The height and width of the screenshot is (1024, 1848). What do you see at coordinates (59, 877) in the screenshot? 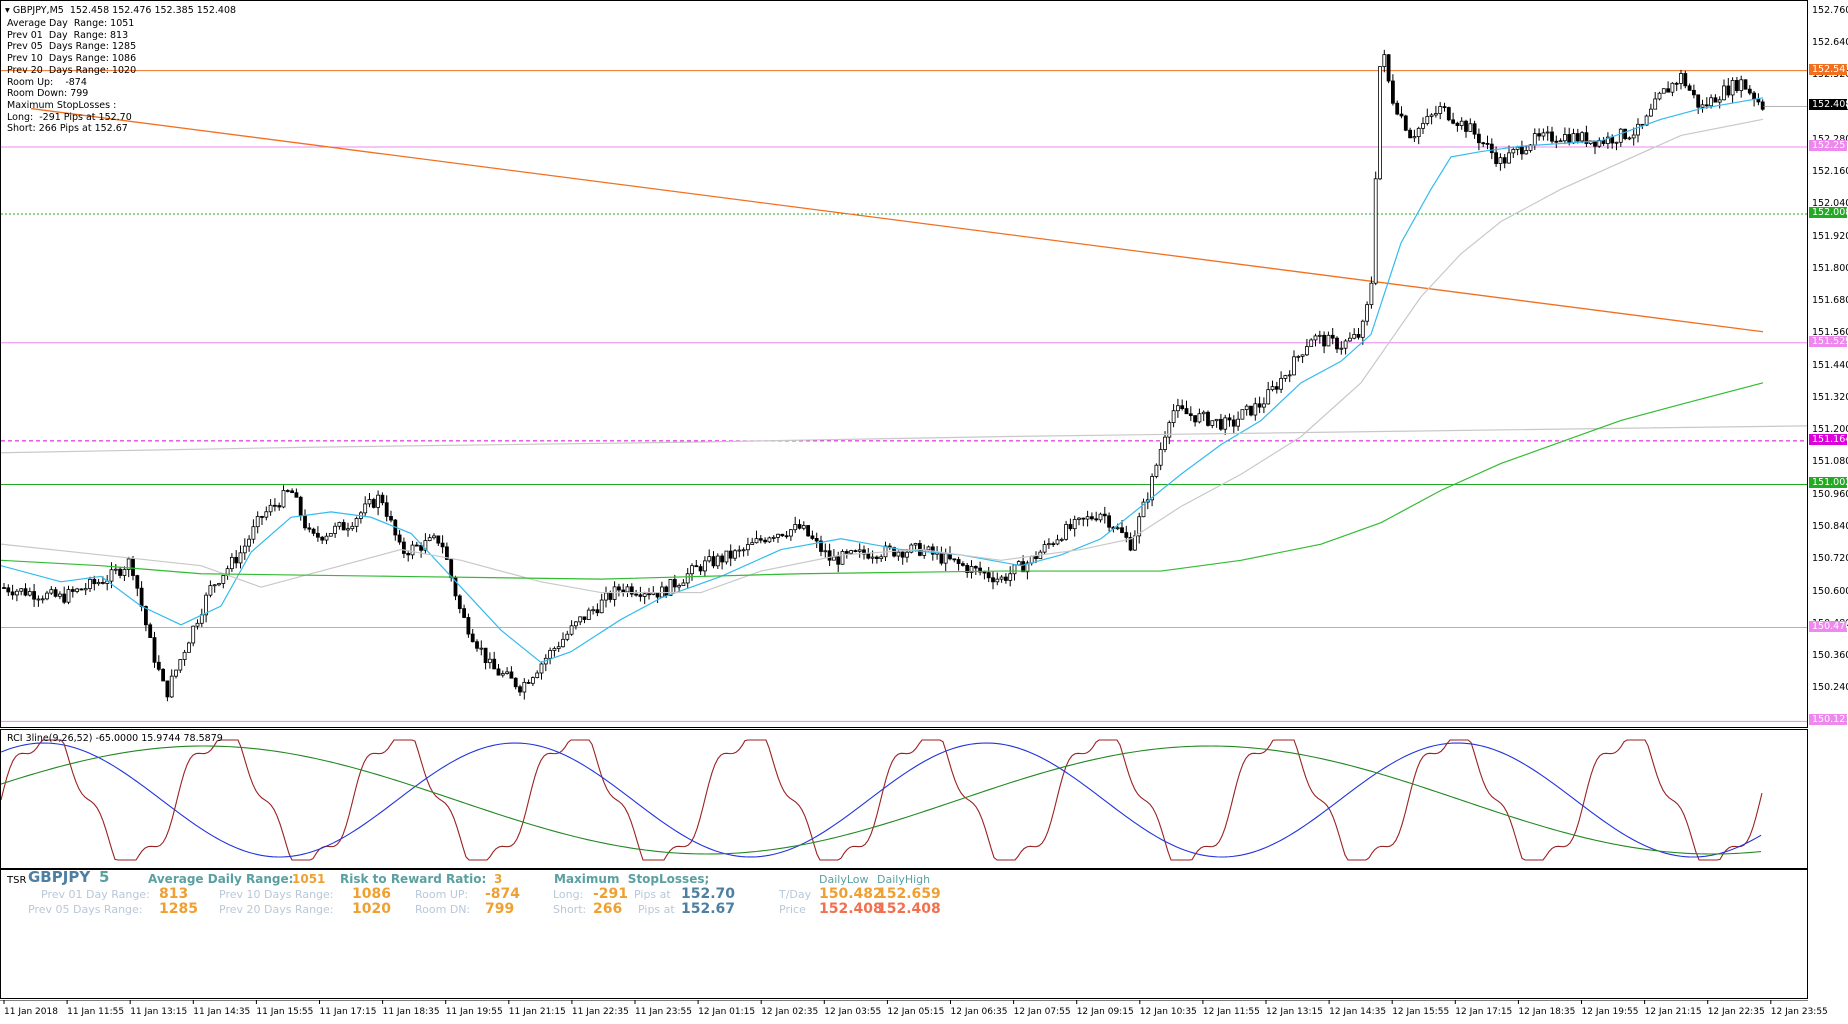
I see `panel-symbol: GBPJPY` at bounding box center [59, 877].